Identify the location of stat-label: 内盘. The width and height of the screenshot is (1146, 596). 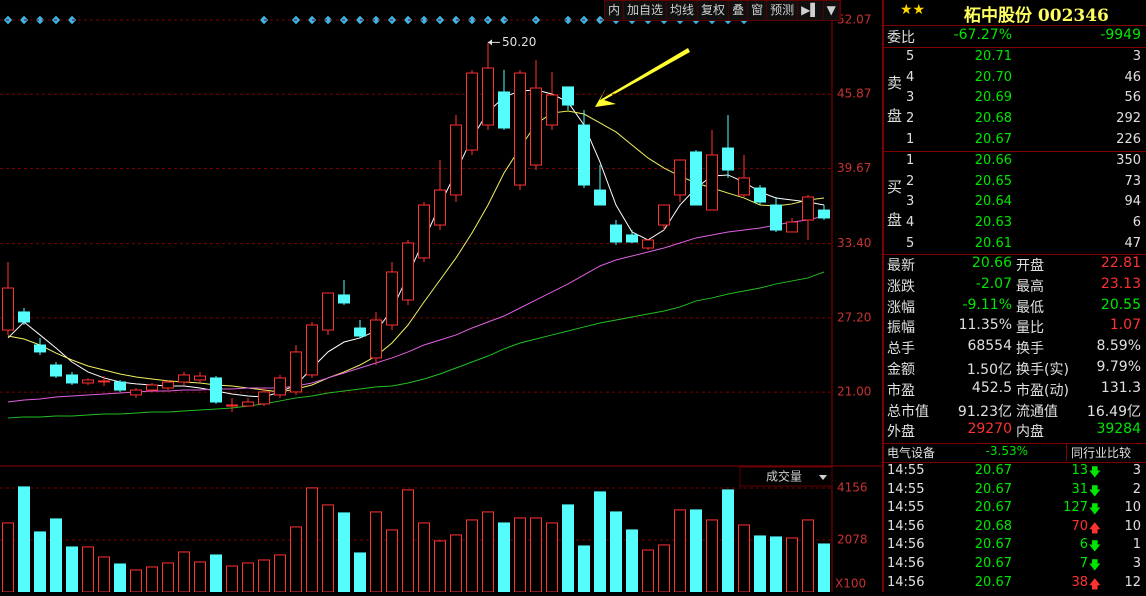
(1030, 432).